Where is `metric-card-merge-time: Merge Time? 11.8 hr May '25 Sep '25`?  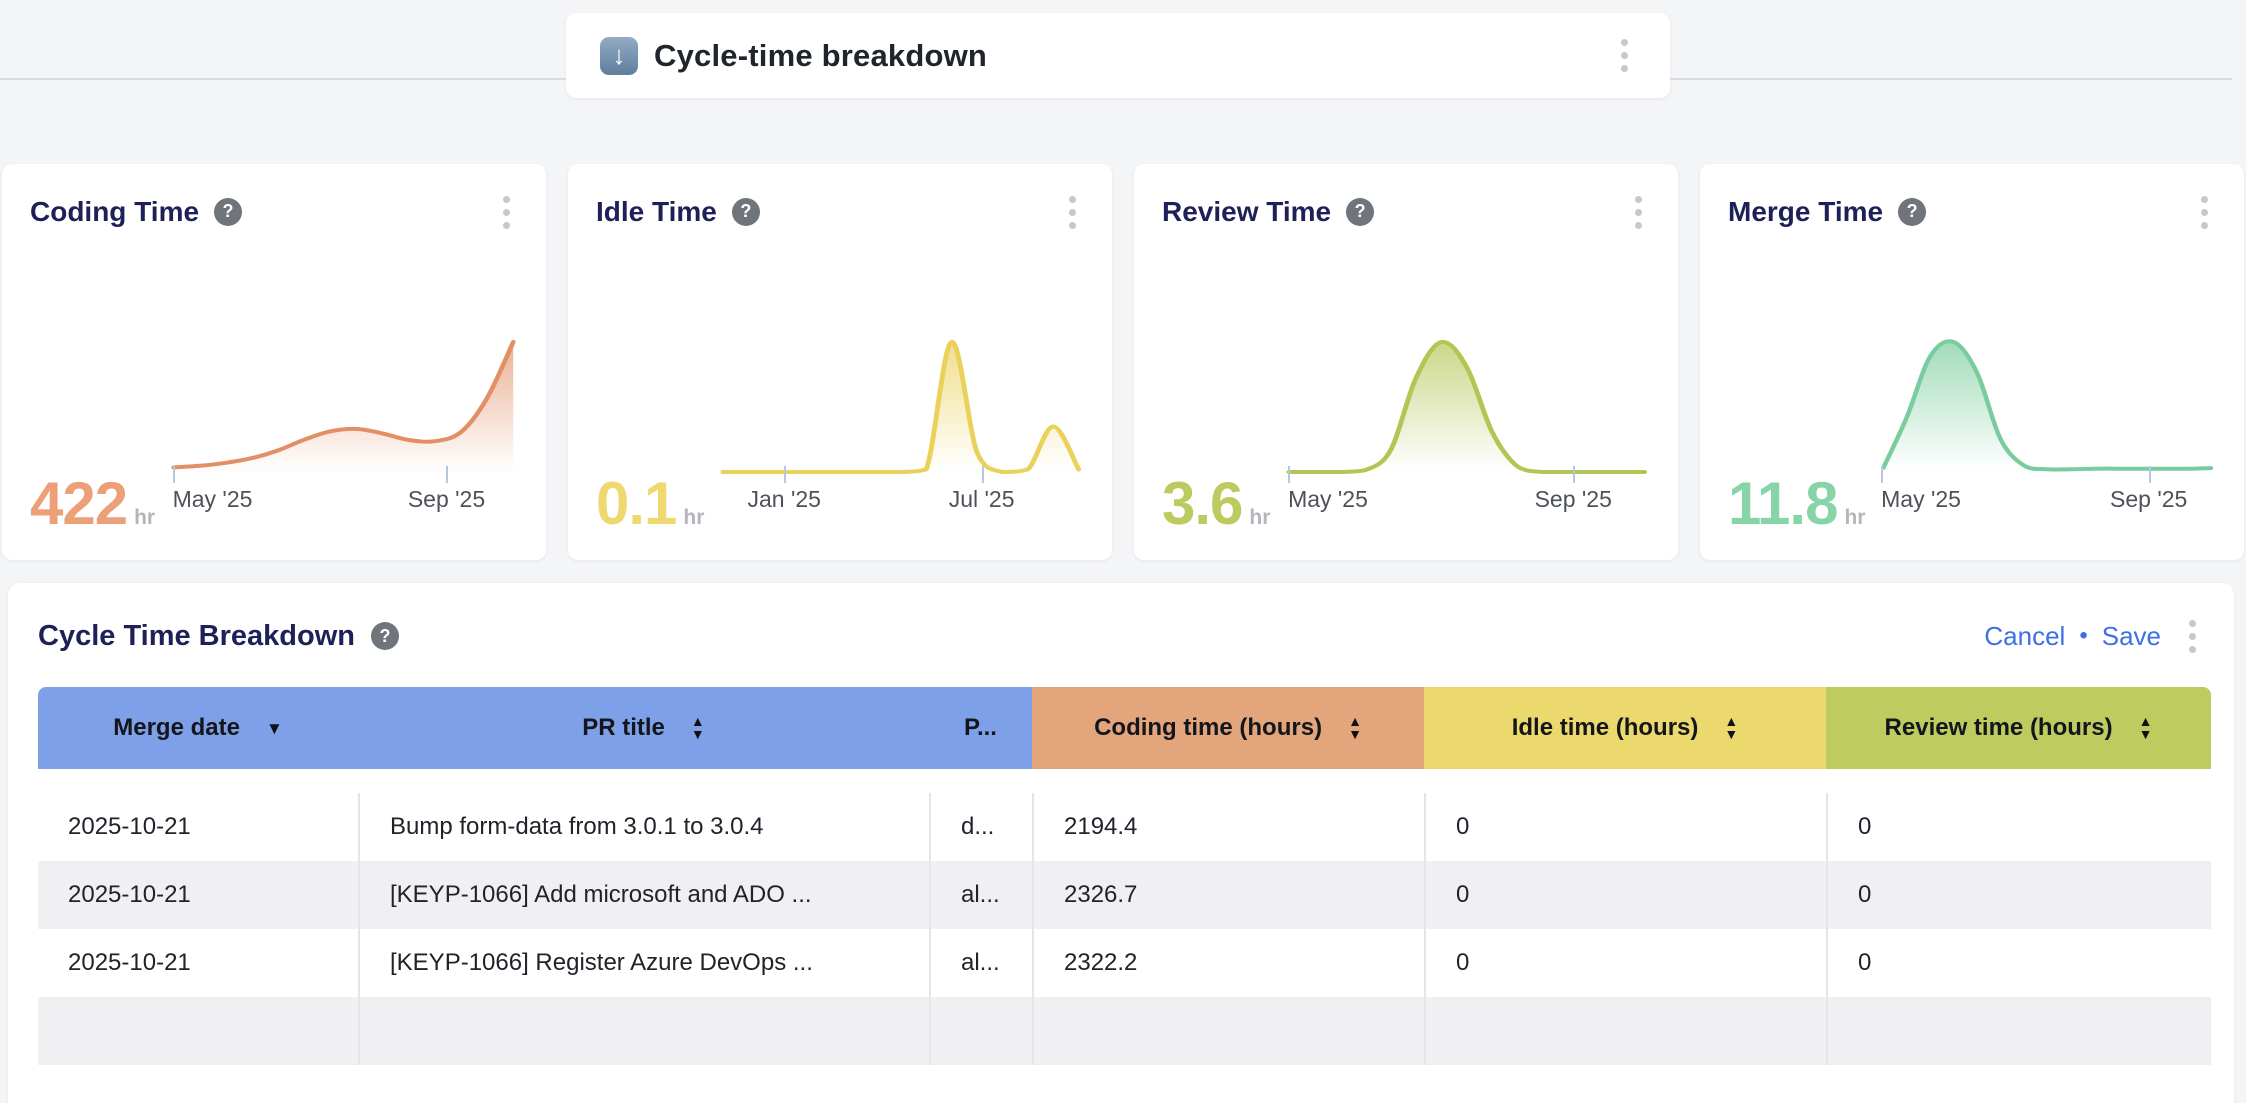 metric-card-merge-time: Merge Time? 11.8 hr May '25 Sep '25 is located at coordinates (1972, 362).